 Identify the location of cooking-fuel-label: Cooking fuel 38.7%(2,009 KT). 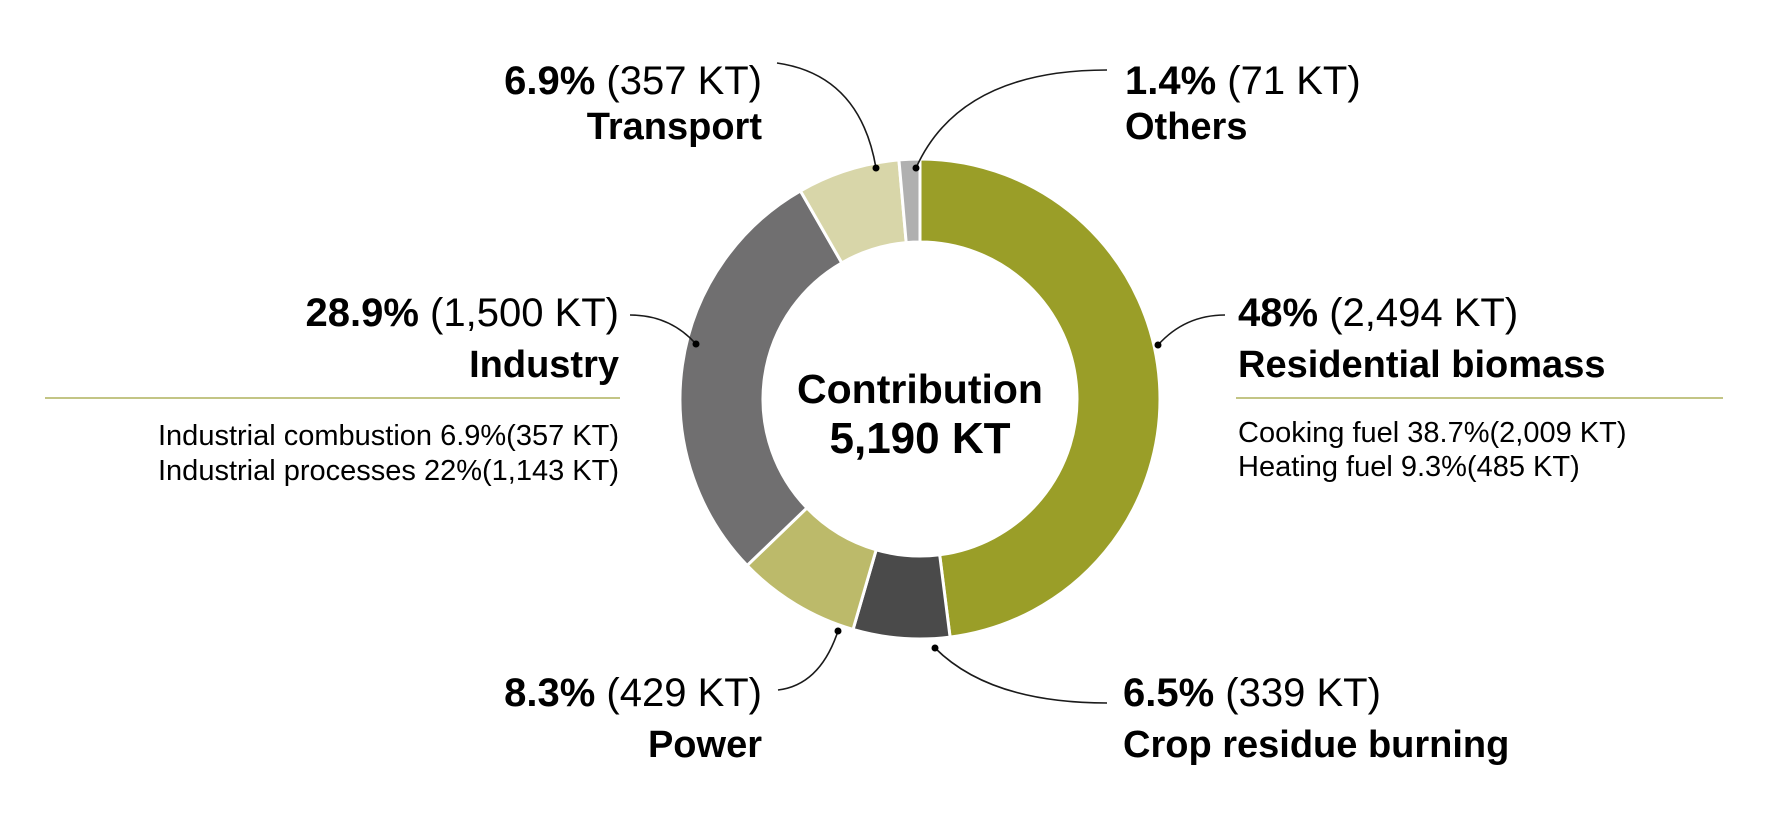
(1432, 433).